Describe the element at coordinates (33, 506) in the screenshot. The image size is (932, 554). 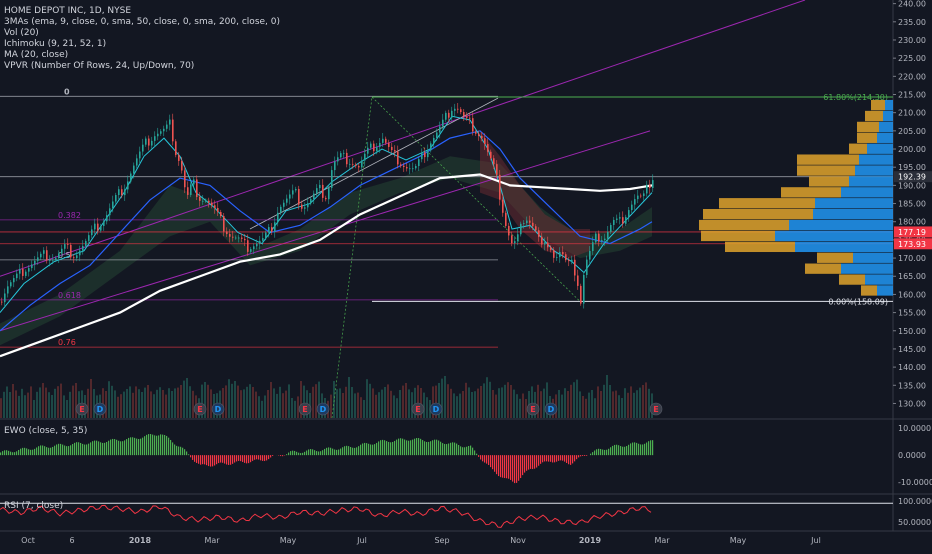
I see `rsi-pane-title: RSI (7, close)` at that location.